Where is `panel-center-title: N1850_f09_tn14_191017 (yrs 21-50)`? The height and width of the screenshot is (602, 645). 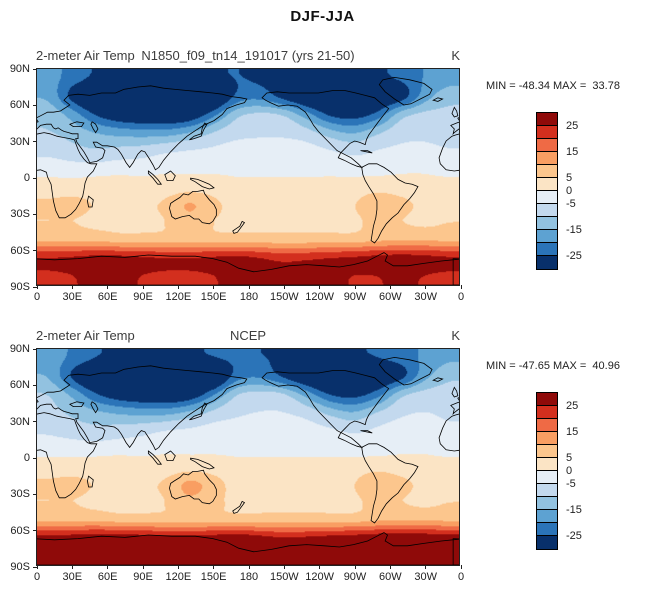 panel-center-title: N1850_f09_tn14_191017 (yrs 21-50) is located at coordinates (248, 55).